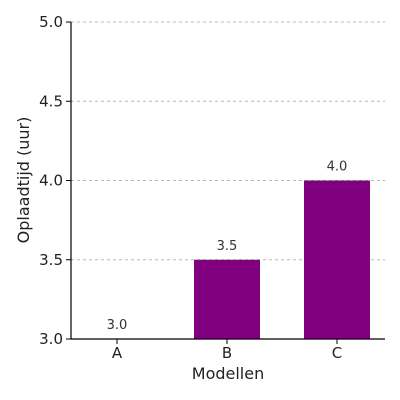 The width and height of the screenshot is (400, 400). Describe the element at coordinates (227, 299) in the screenshot. I see `bar-B` at that location.